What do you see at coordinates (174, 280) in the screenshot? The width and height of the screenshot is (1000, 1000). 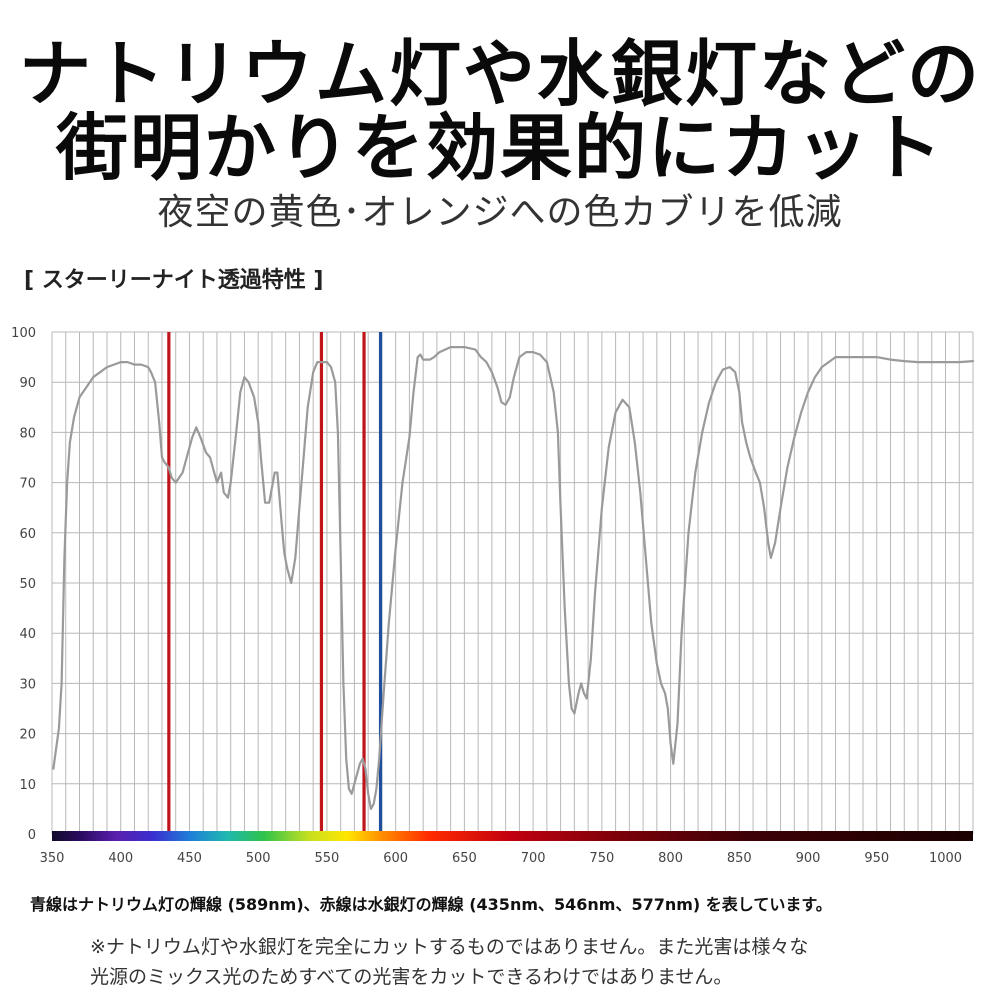 I see `chart-section-label: [ スターリーナイト透過特性 ]` at bounding box center [174, 280].